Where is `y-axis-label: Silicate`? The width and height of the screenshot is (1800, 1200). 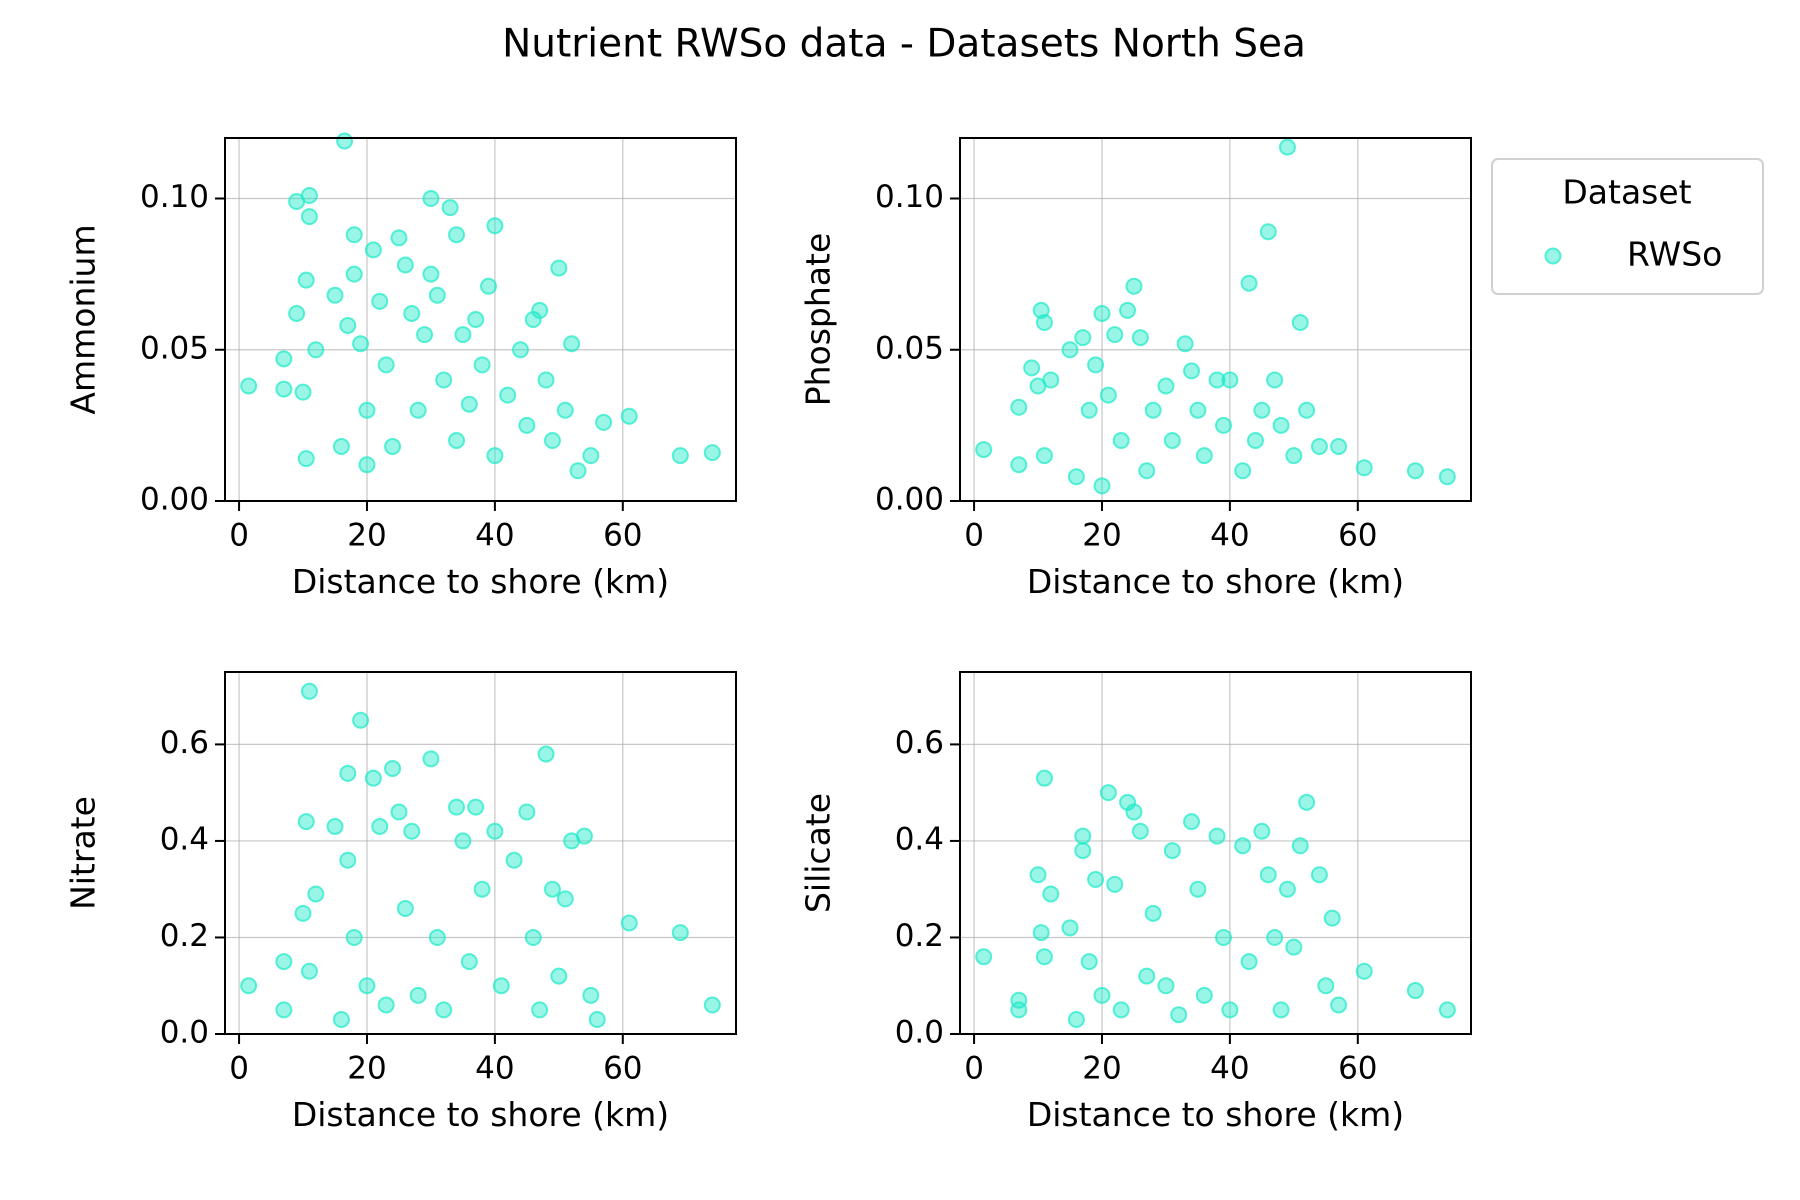
y-axis-label: Silicate is located at coordinates (818, 853).